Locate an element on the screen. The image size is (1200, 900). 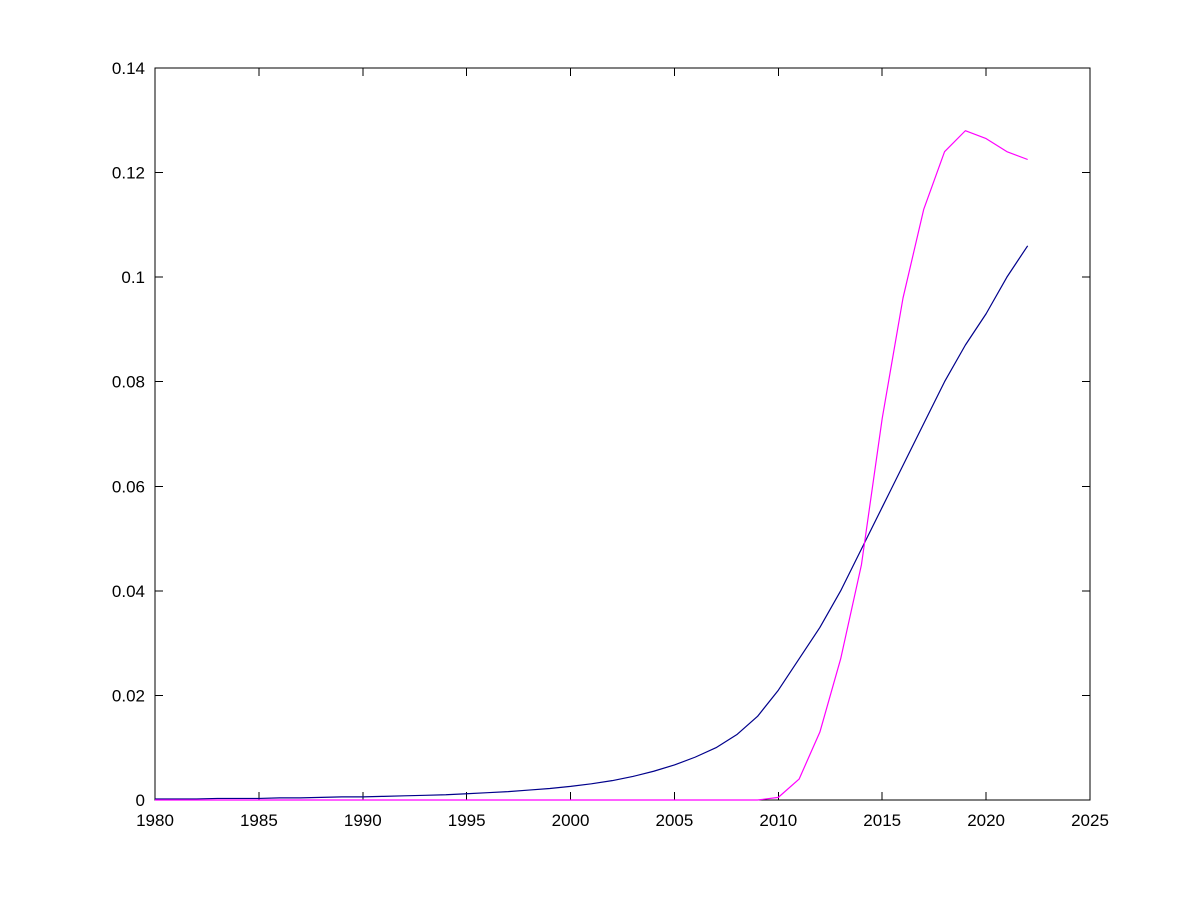
y-tick-label: 0.04 is located at coordinates (128, 591).